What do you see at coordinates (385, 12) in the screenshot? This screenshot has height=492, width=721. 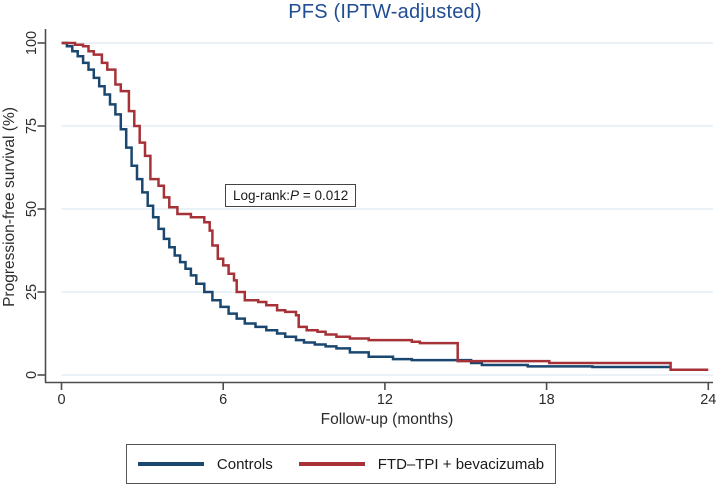 I see `chart-title: PFS (IPTW-adjusted)` at bounding box center [385, 12].